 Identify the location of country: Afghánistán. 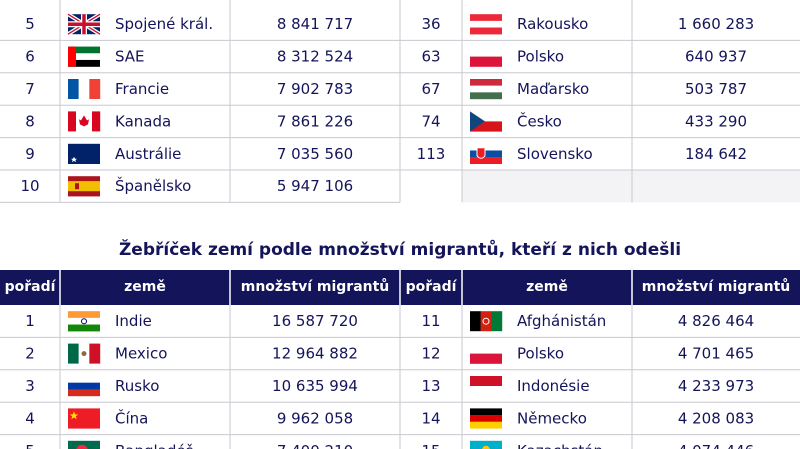
(561, 321).